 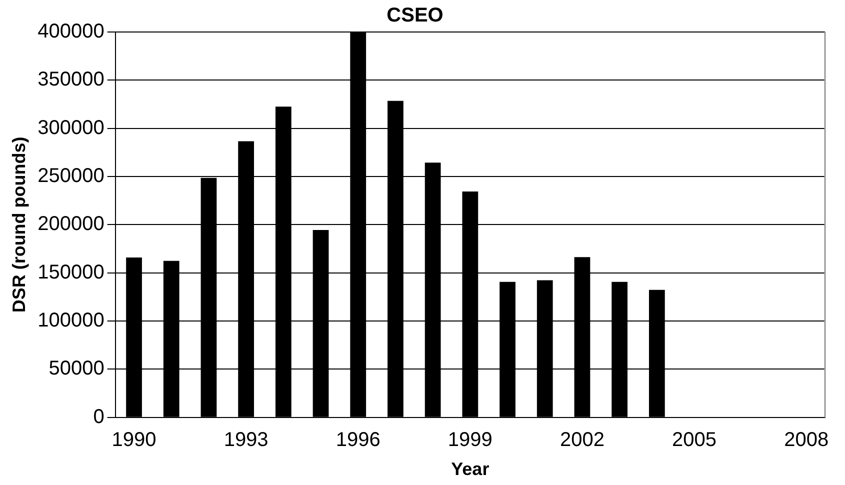 What do you see at coordinates (71, 321) in the screenshot?
I see `y-tick-label: 100000` at bounding box center [71, 321].